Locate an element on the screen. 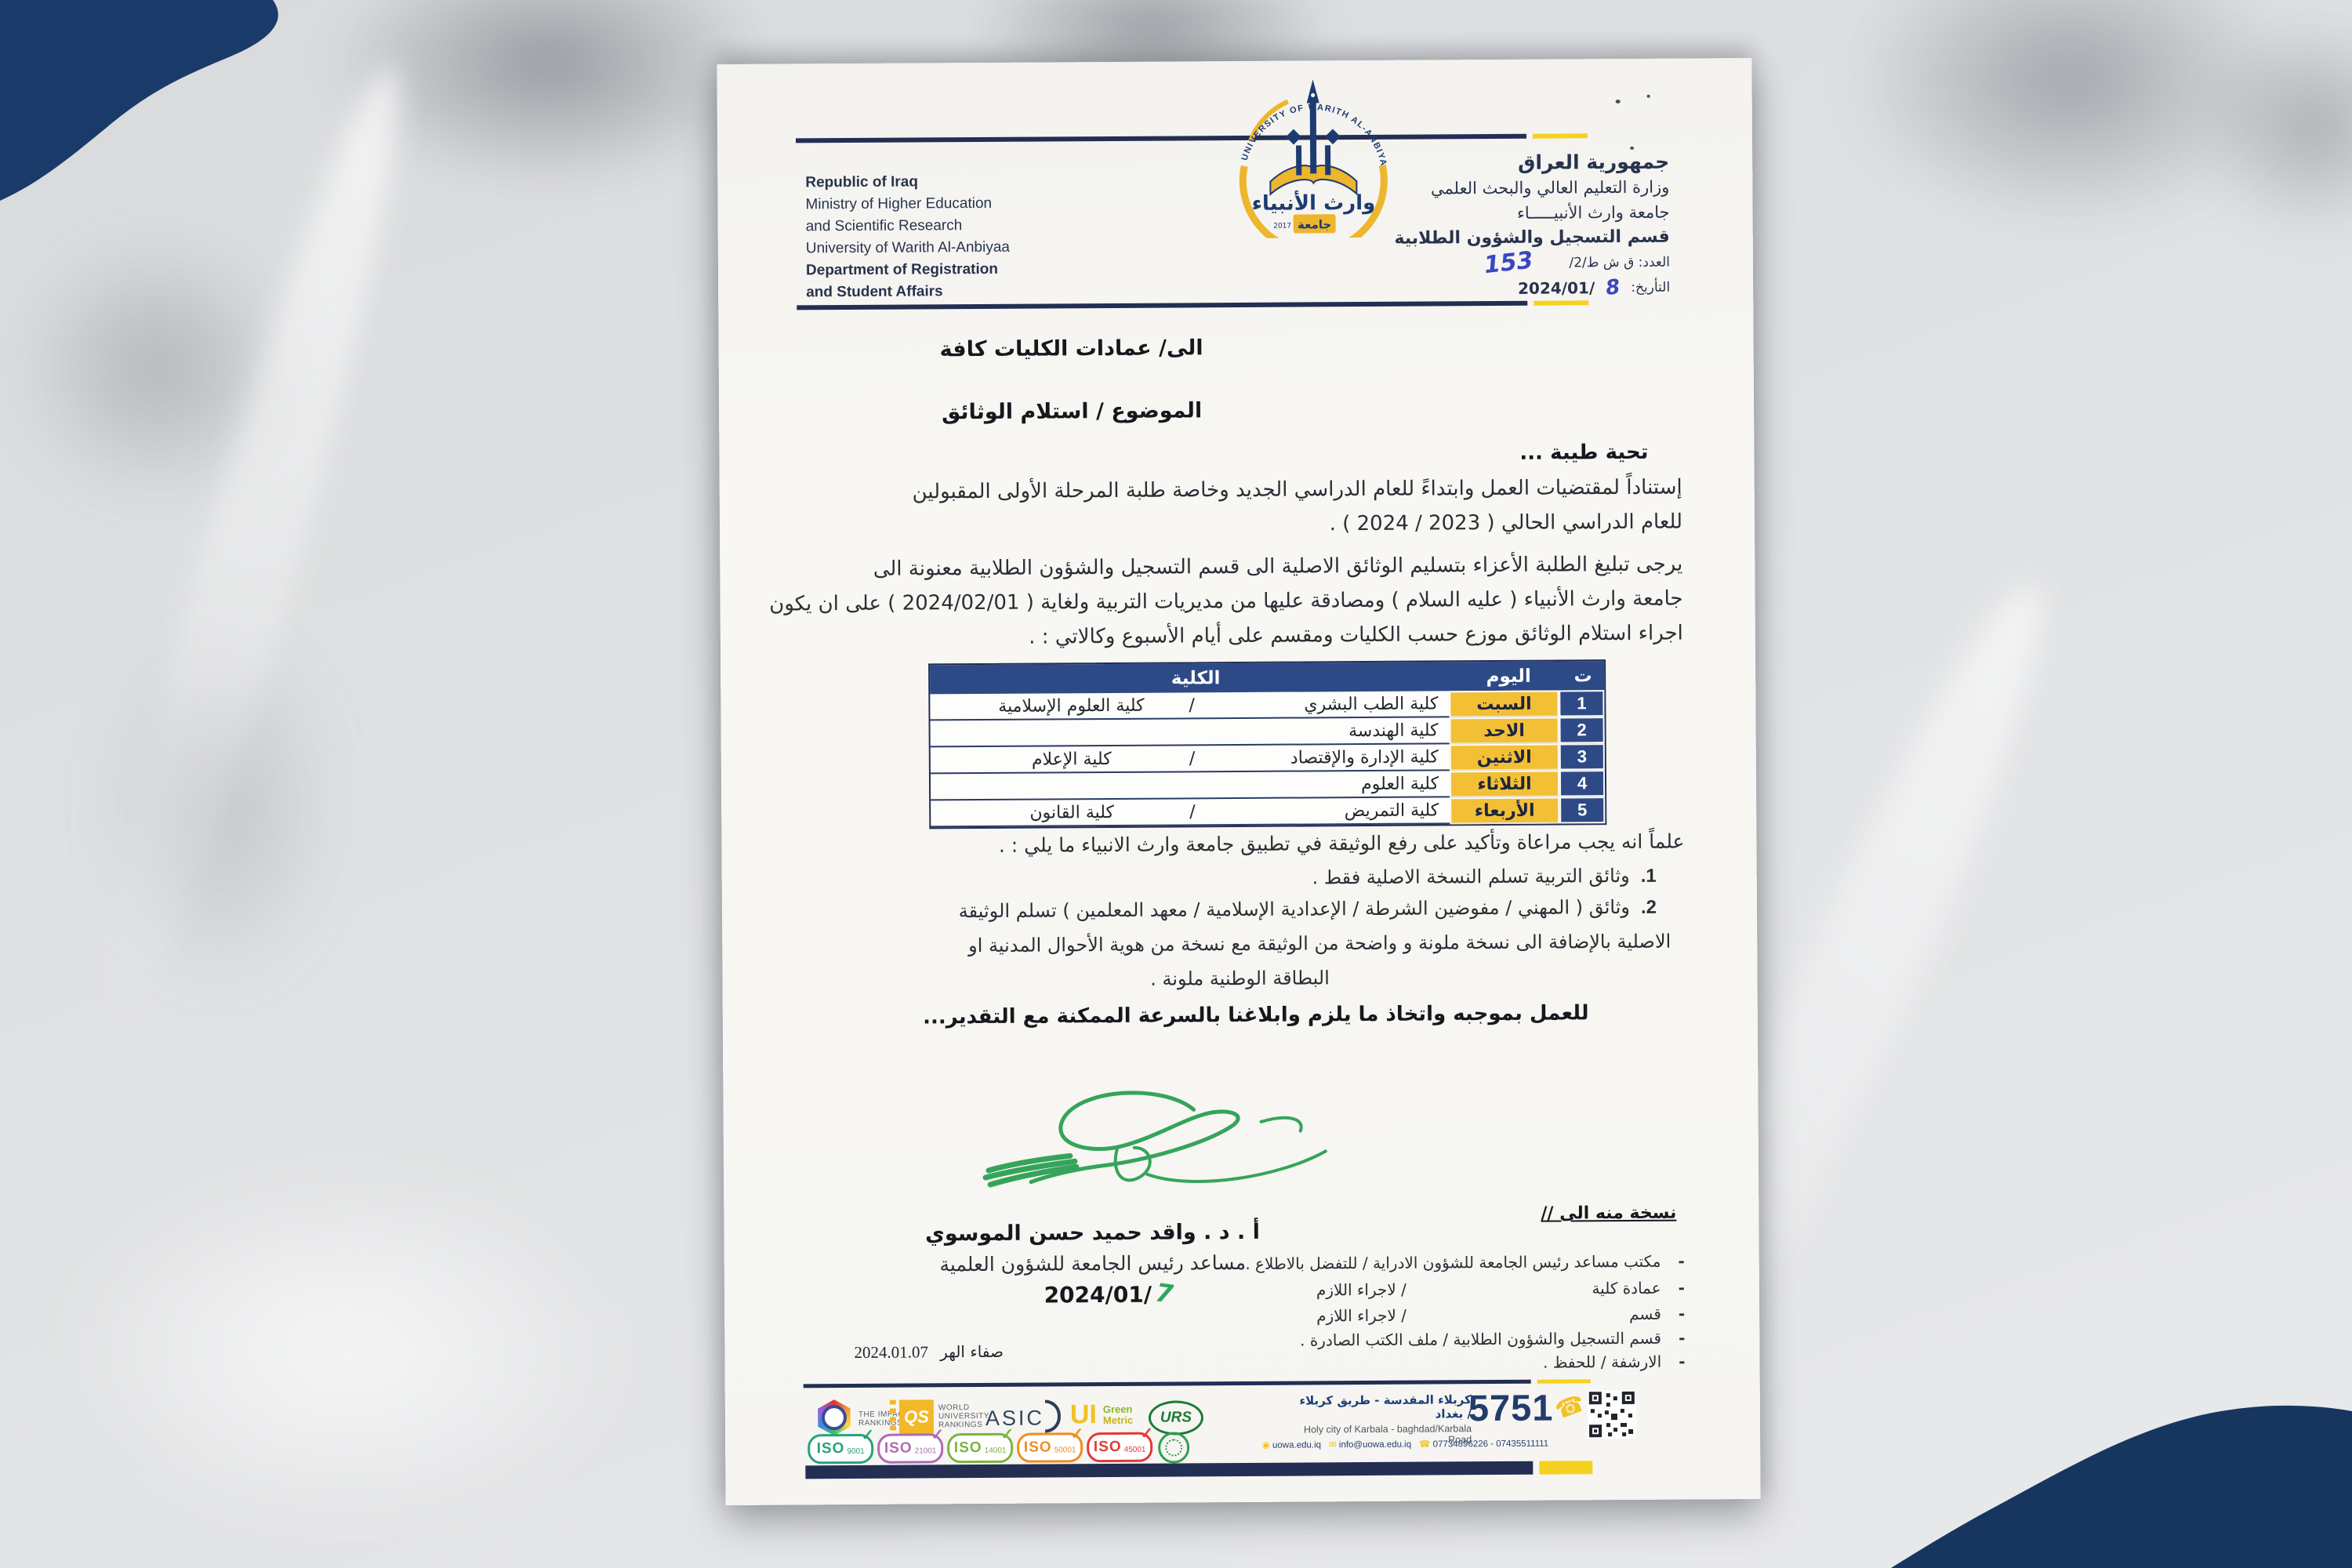  letterhead-top-rule-accent is located at coordinates (1560, 136).